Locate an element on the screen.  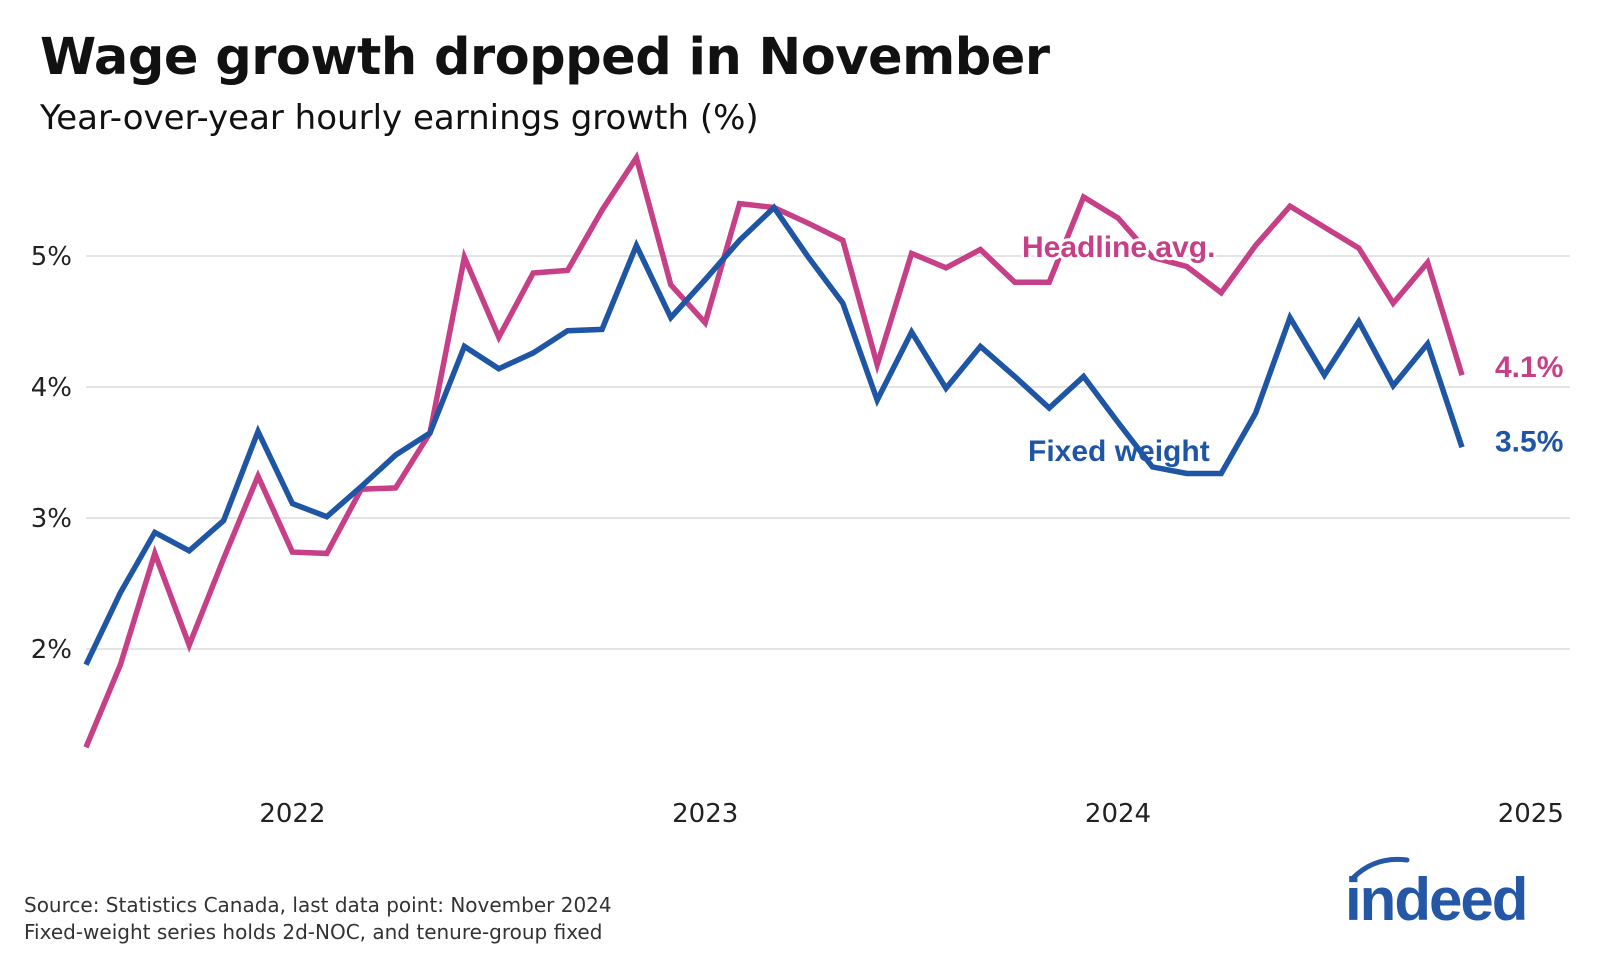
headline-avg-end-label: 4.1% is located at coordinates (1529, 367).